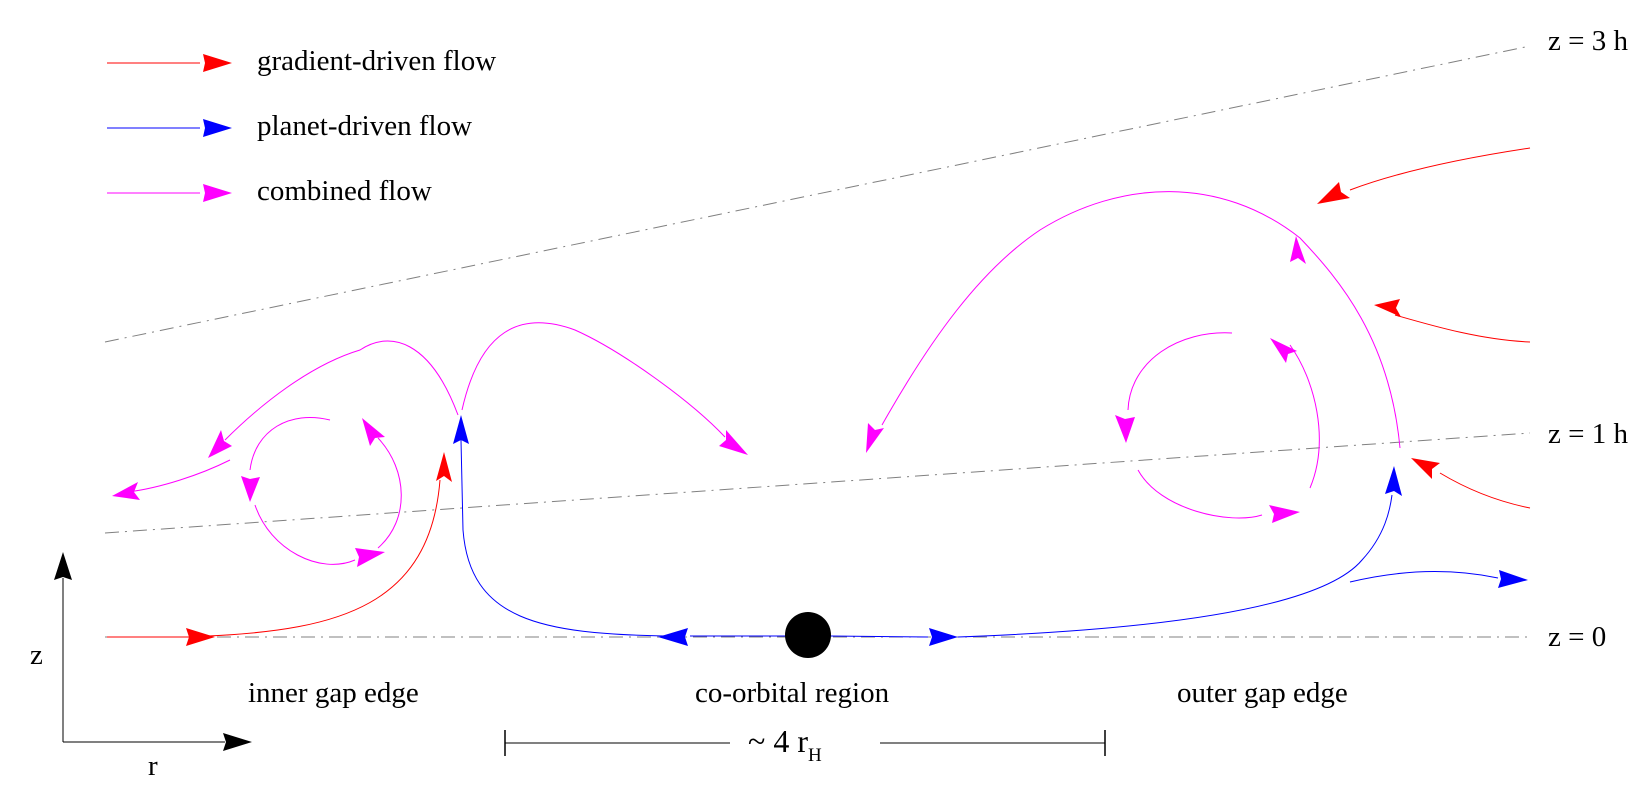  Describe the element at coordinates (1462, 328) in the screenshot. I see `gradient-flow-outer-mid` at that location.